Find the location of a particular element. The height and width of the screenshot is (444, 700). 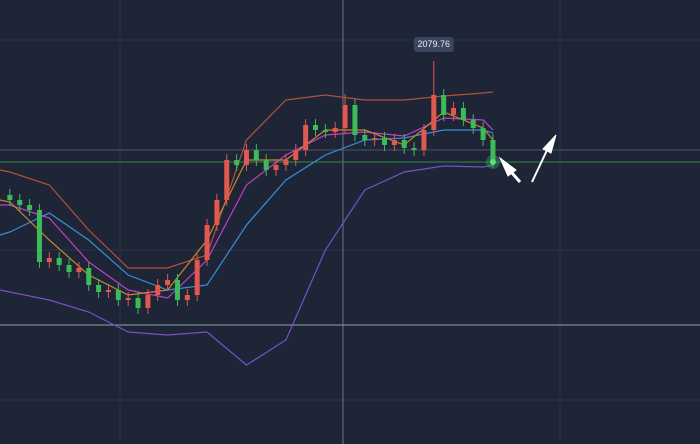

high-label: 2079.76 is located at coordinates (434, 44).